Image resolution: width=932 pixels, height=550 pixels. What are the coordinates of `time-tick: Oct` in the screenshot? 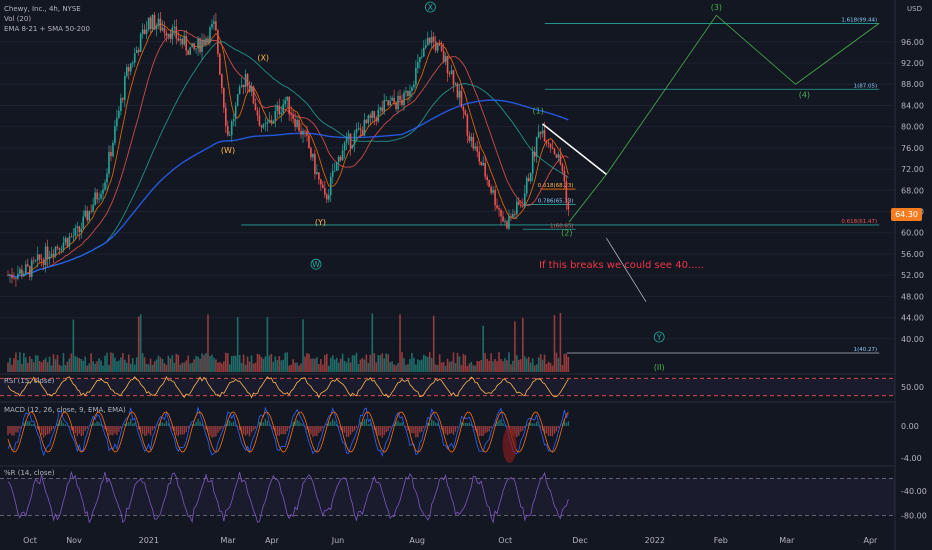 It's located at (505, 540).